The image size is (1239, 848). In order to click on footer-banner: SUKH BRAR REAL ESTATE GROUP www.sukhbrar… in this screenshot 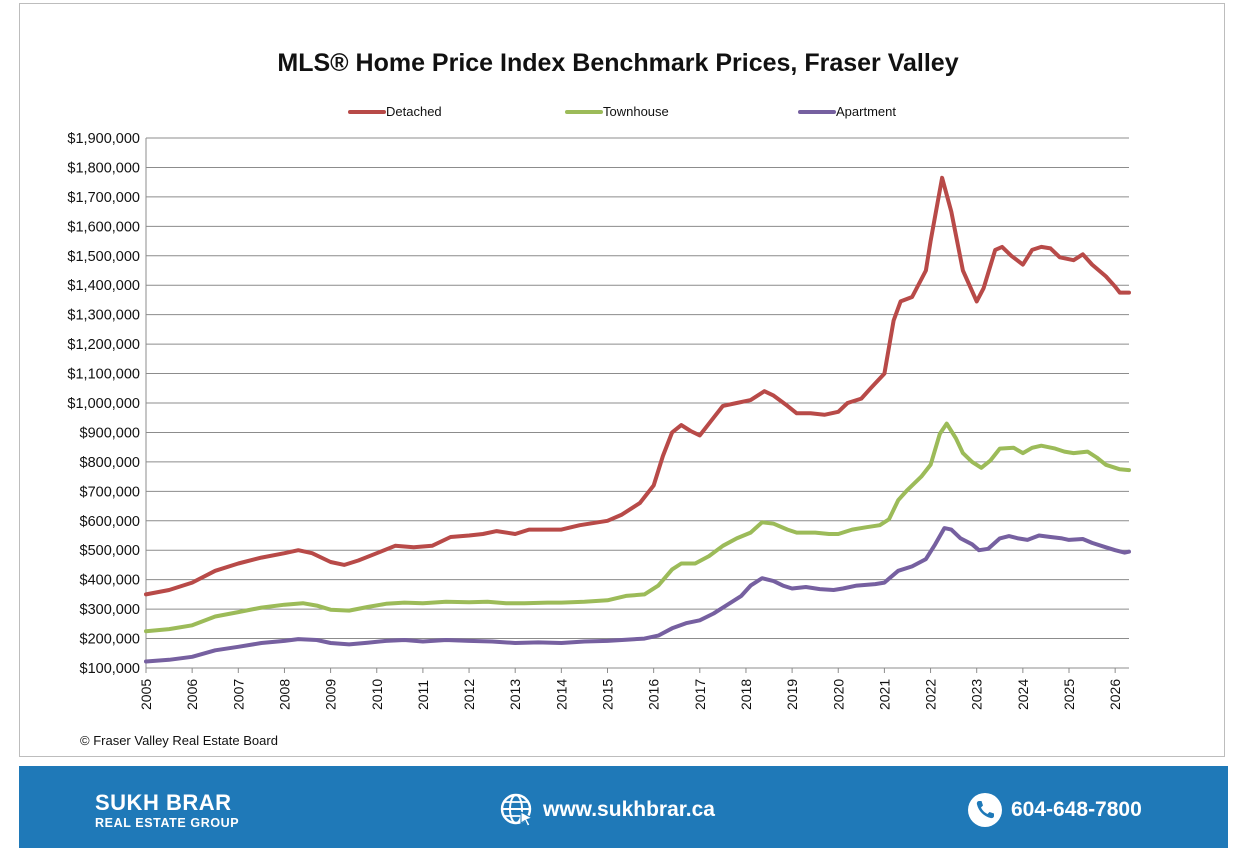, I will do `click(623, 807)`.